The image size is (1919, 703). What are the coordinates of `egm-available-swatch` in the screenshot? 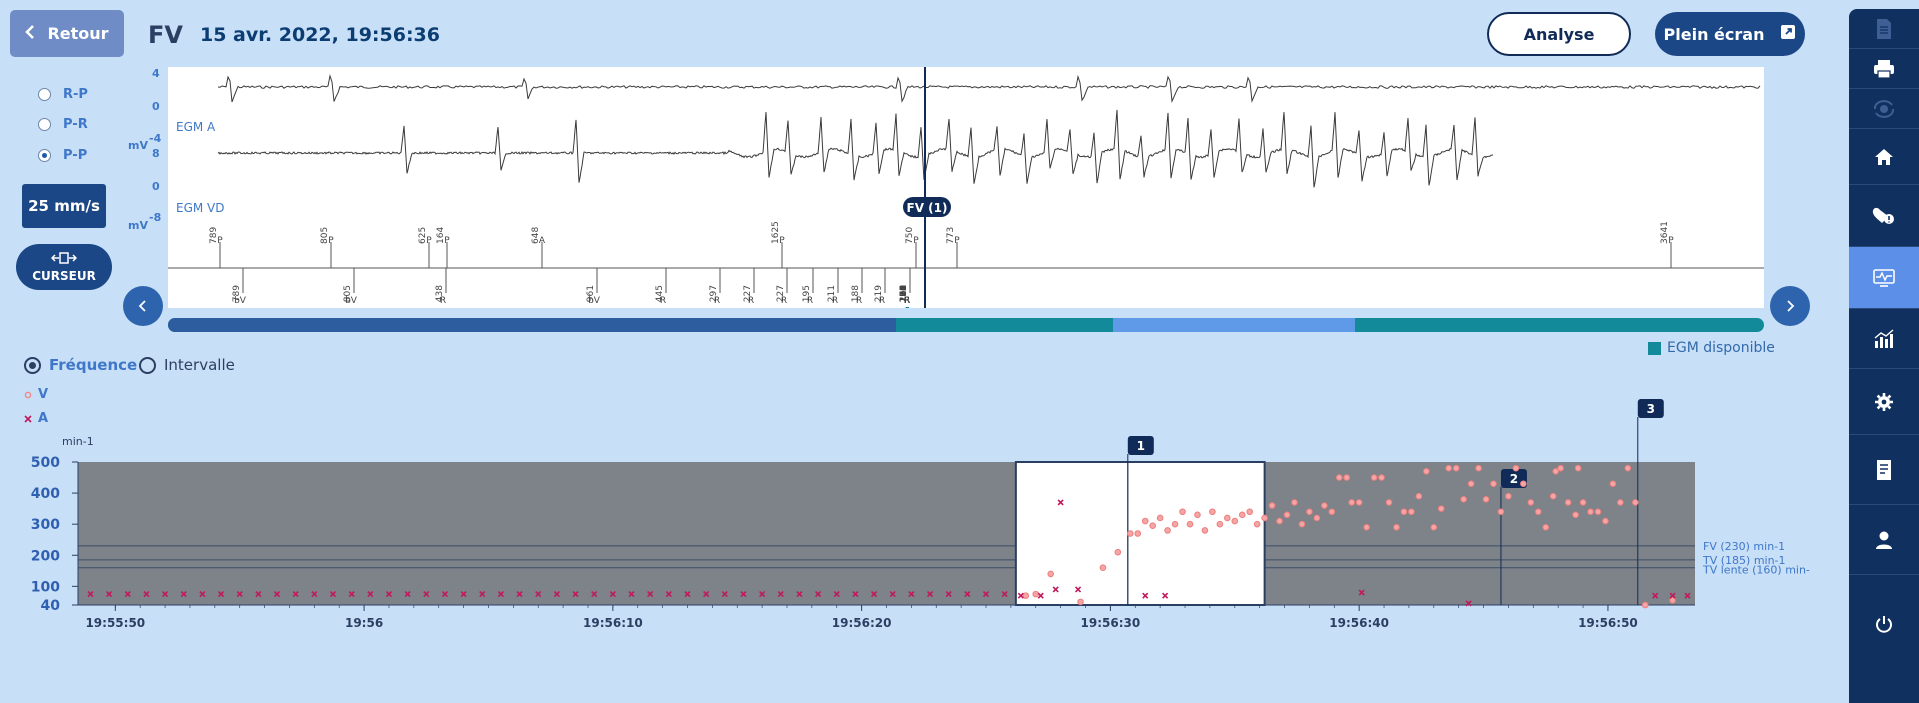 It's located at (1654, 348).